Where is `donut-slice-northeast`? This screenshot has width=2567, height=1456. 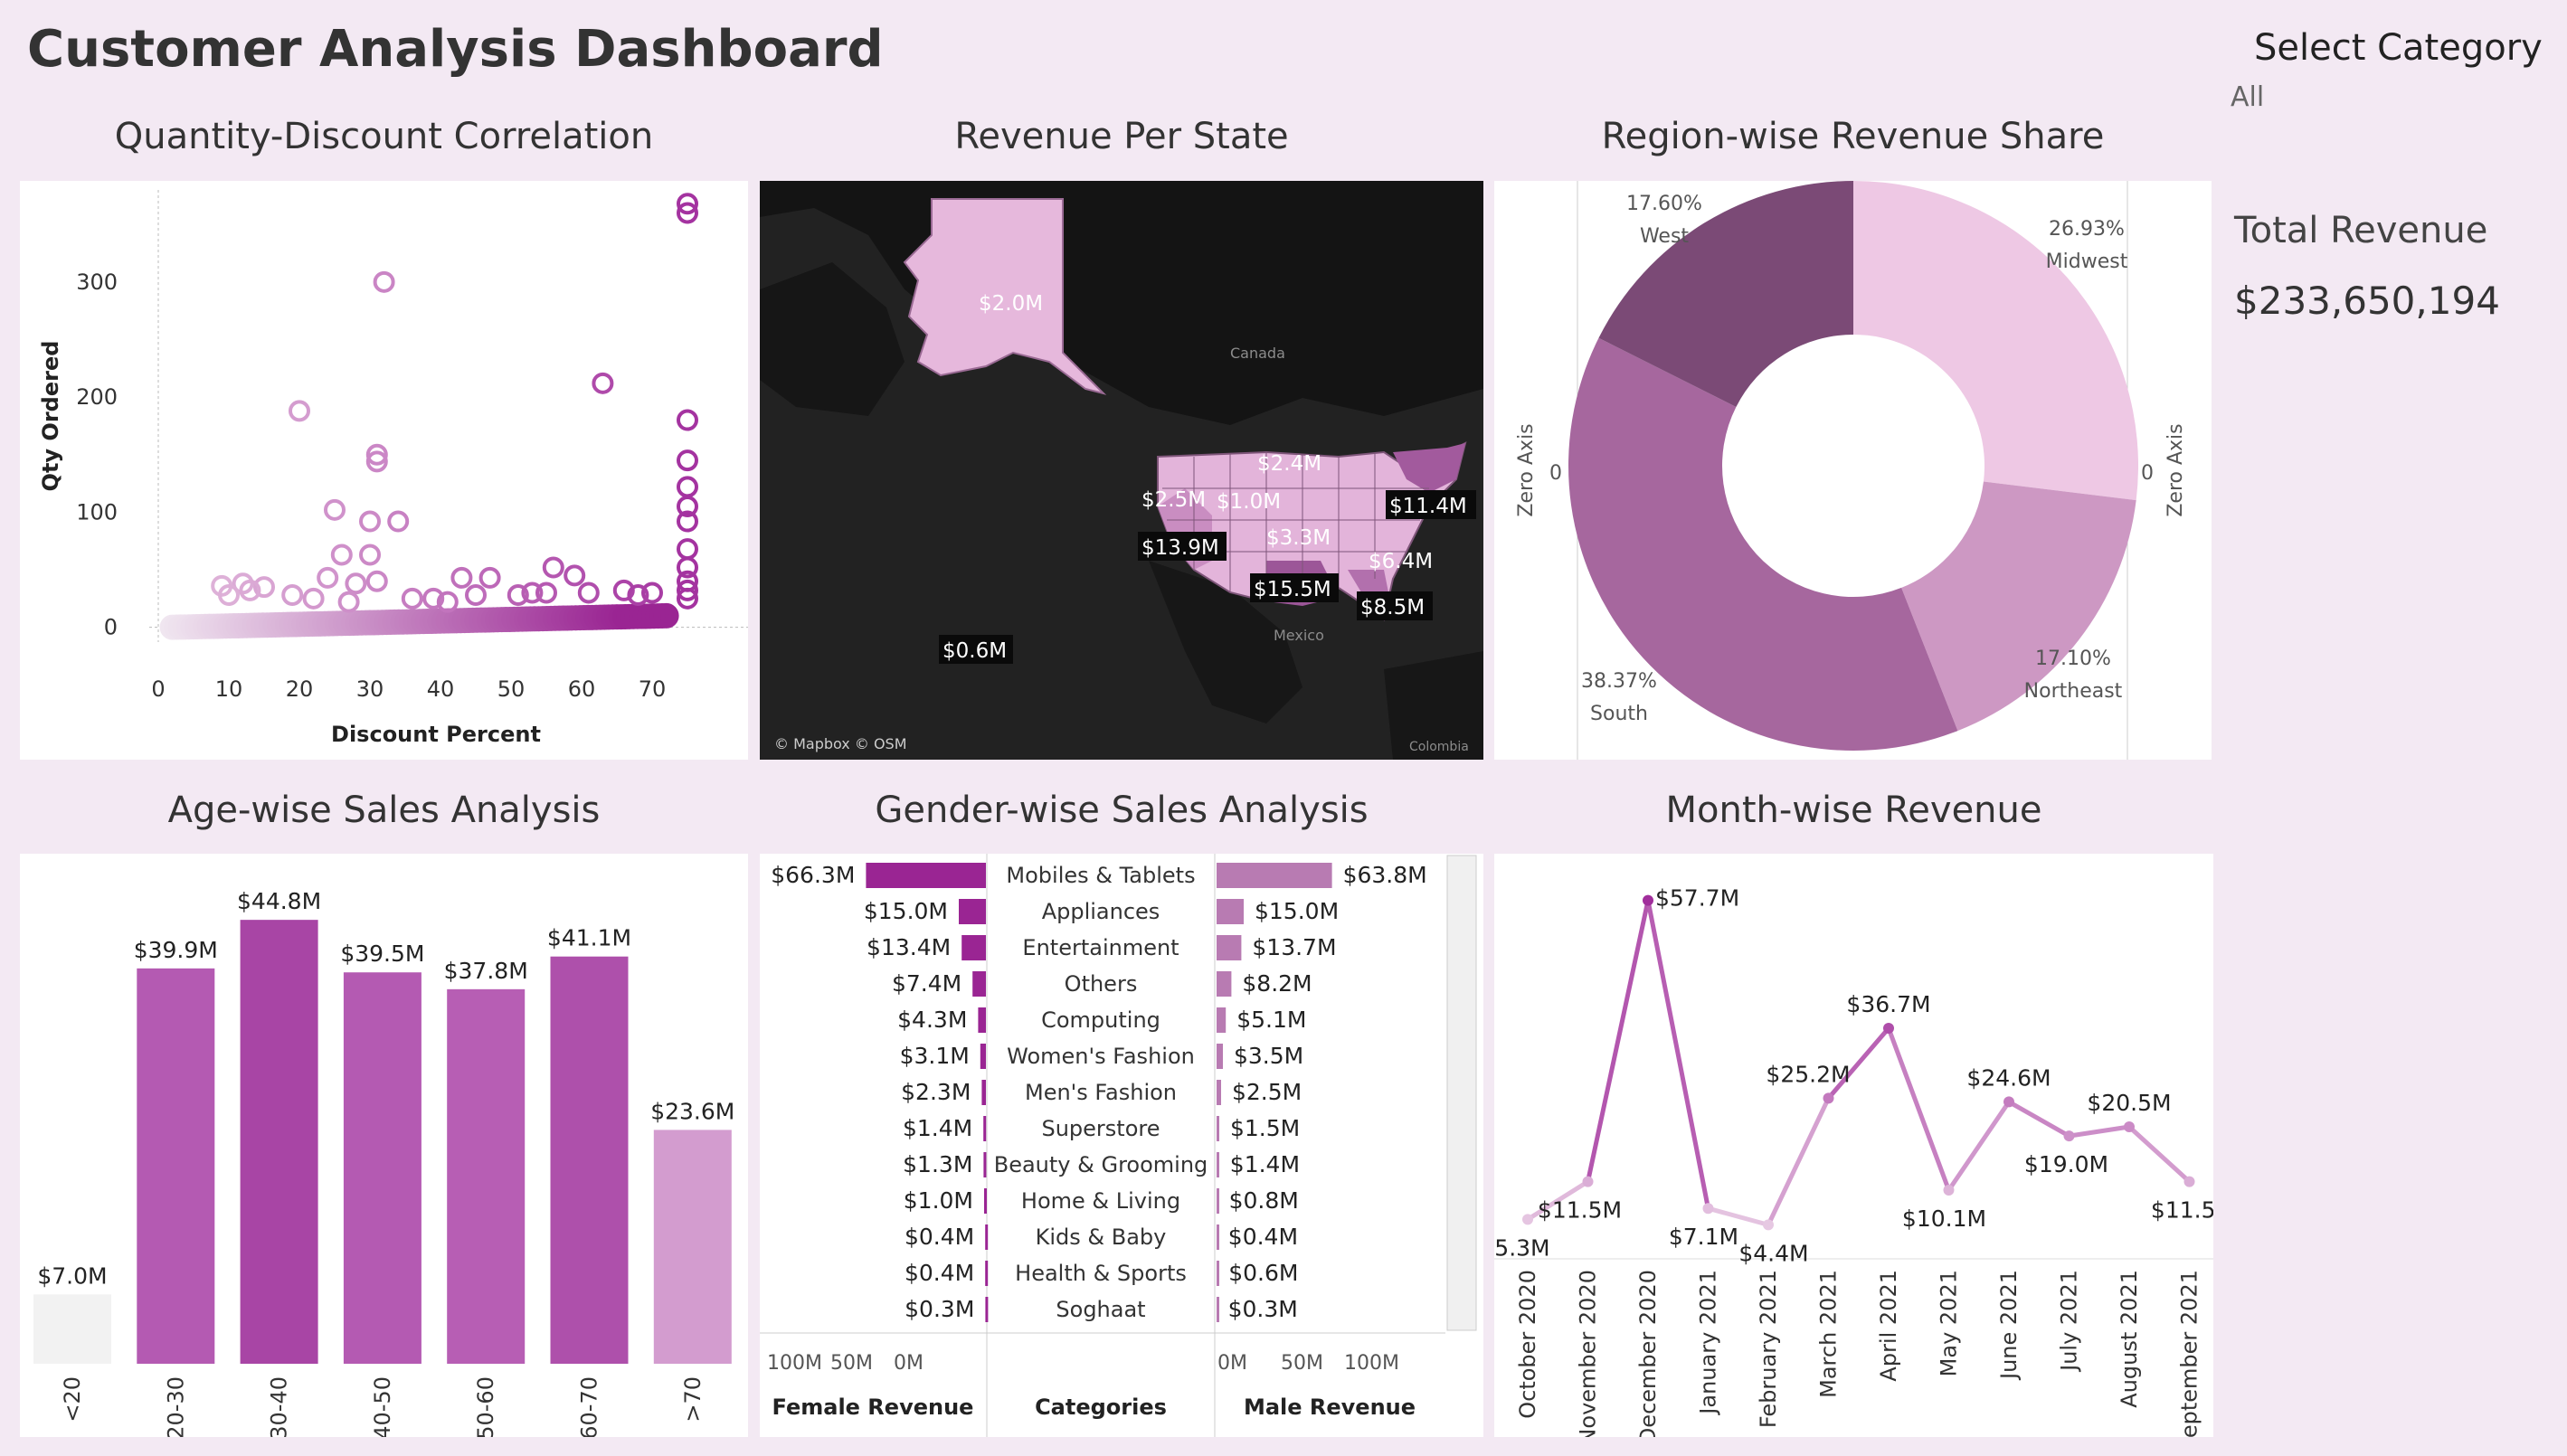
donut-slice-northeast is located at coordinates (2018, 606).